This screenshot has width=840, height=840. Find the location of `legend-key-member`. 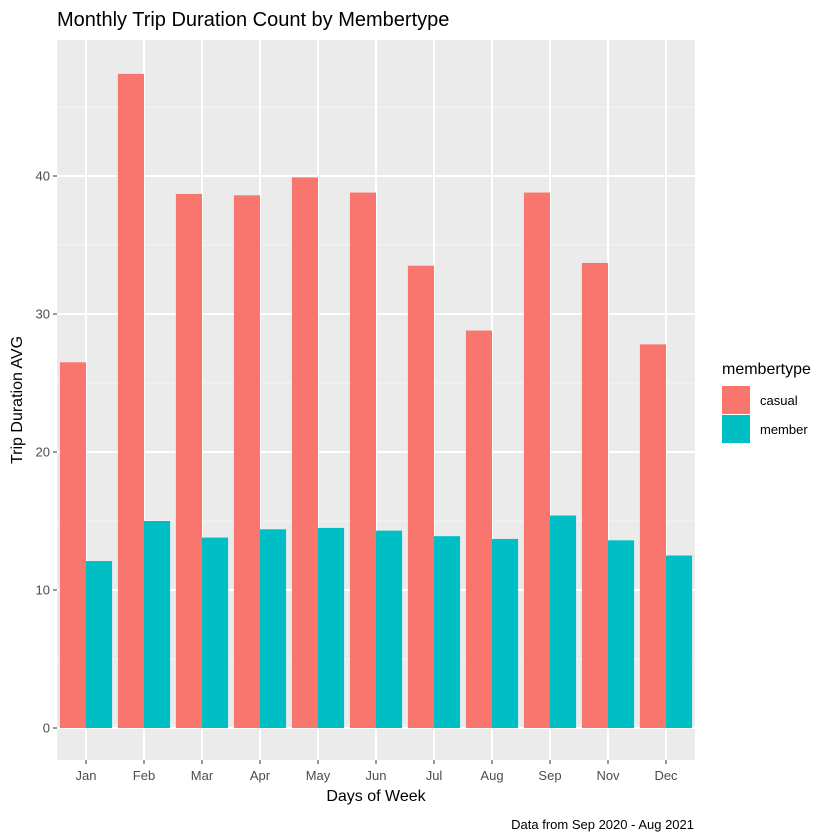

legend-key-member is located at coordinates (736, 429).